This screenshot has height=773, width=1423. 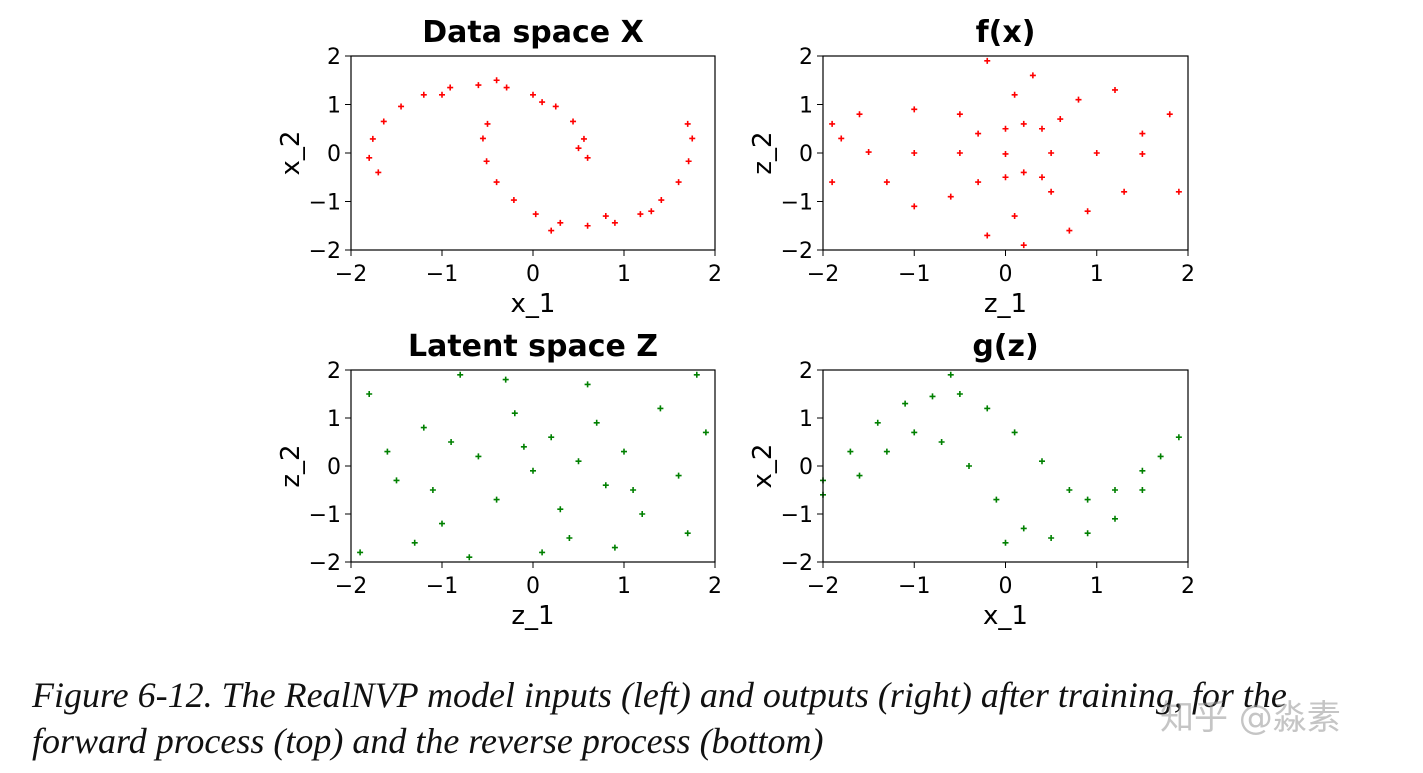 I want to click on panel-title: Latent space Z, so click(x=533, y=346).